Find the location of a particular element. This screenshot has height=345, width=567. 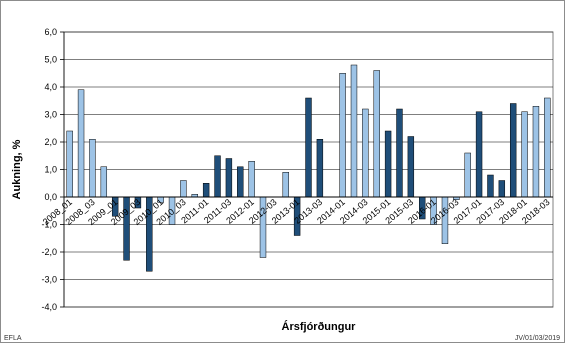

y-tick-label: -1,0 is located at coordinates (49, 225).